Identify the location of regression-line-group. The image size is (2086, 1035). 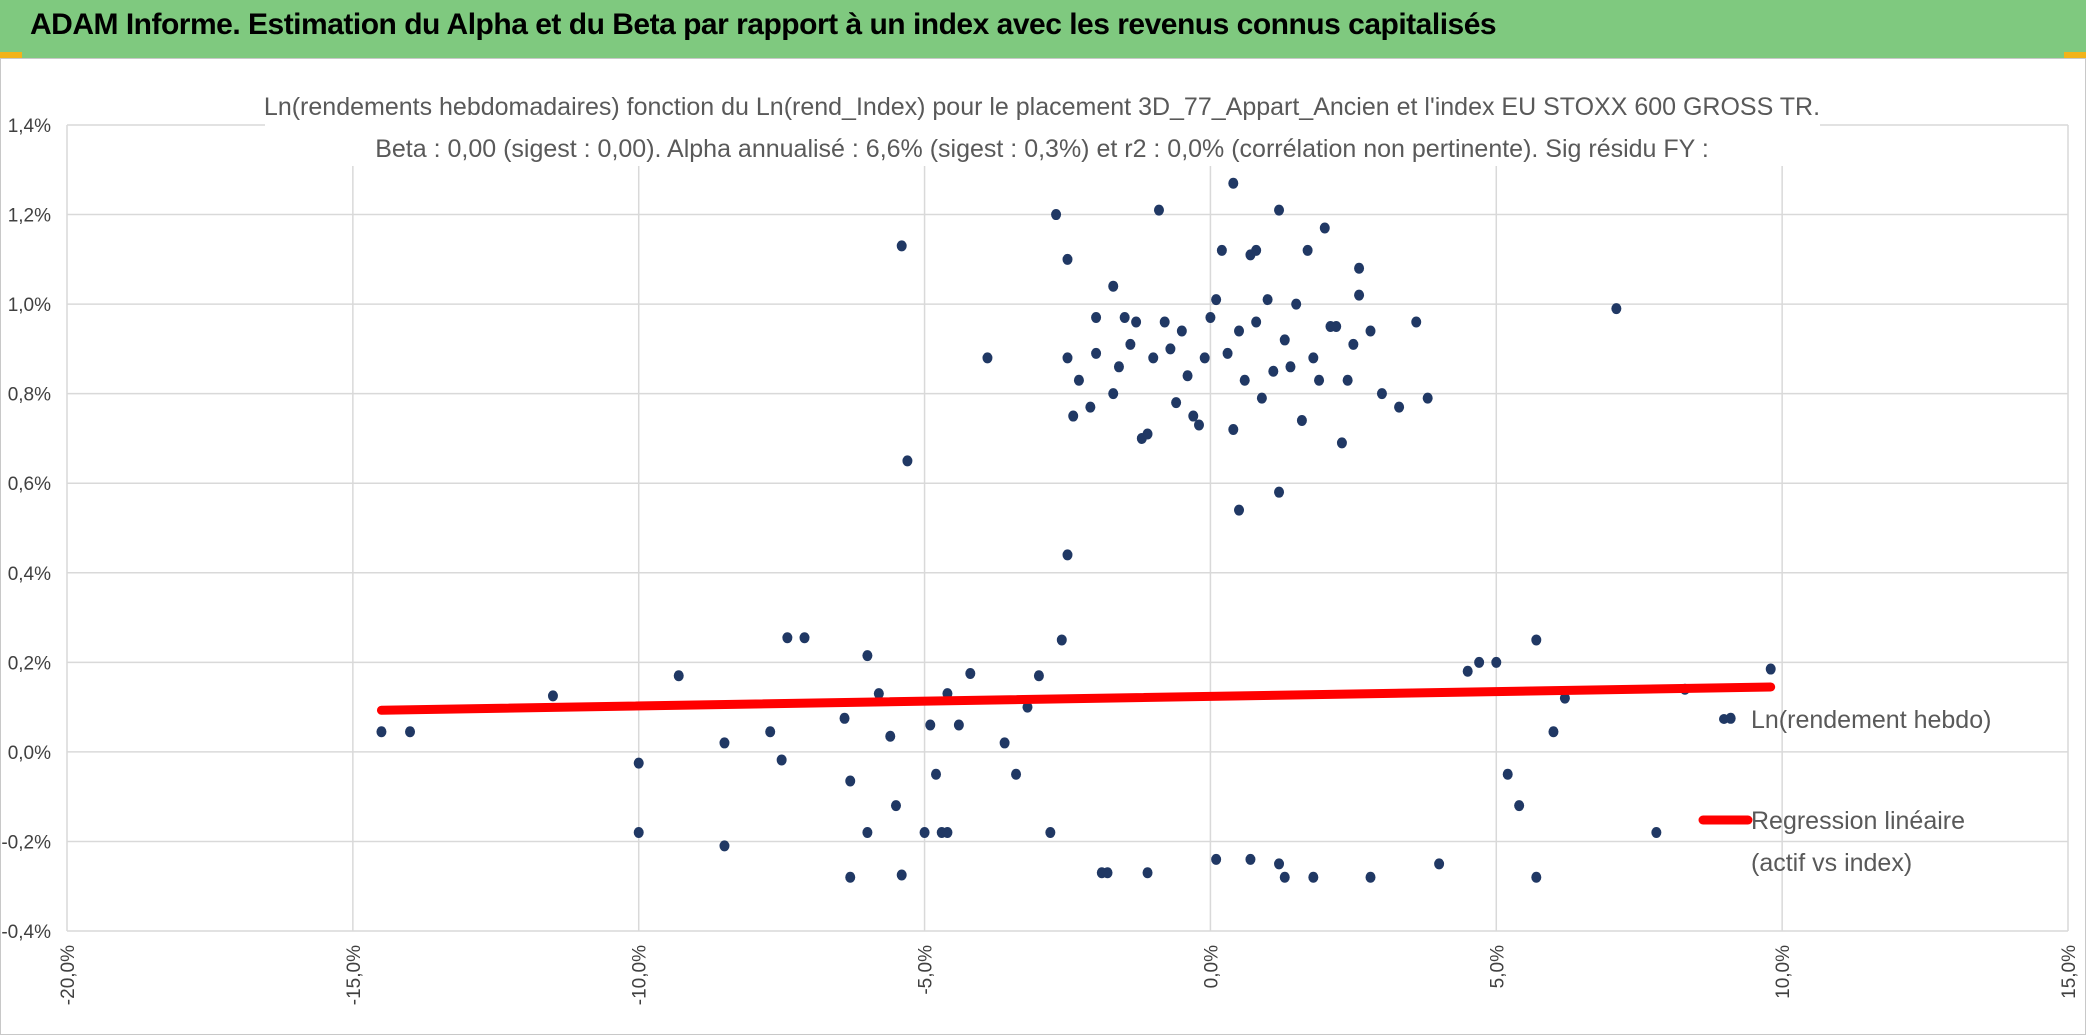
(1076, 698).